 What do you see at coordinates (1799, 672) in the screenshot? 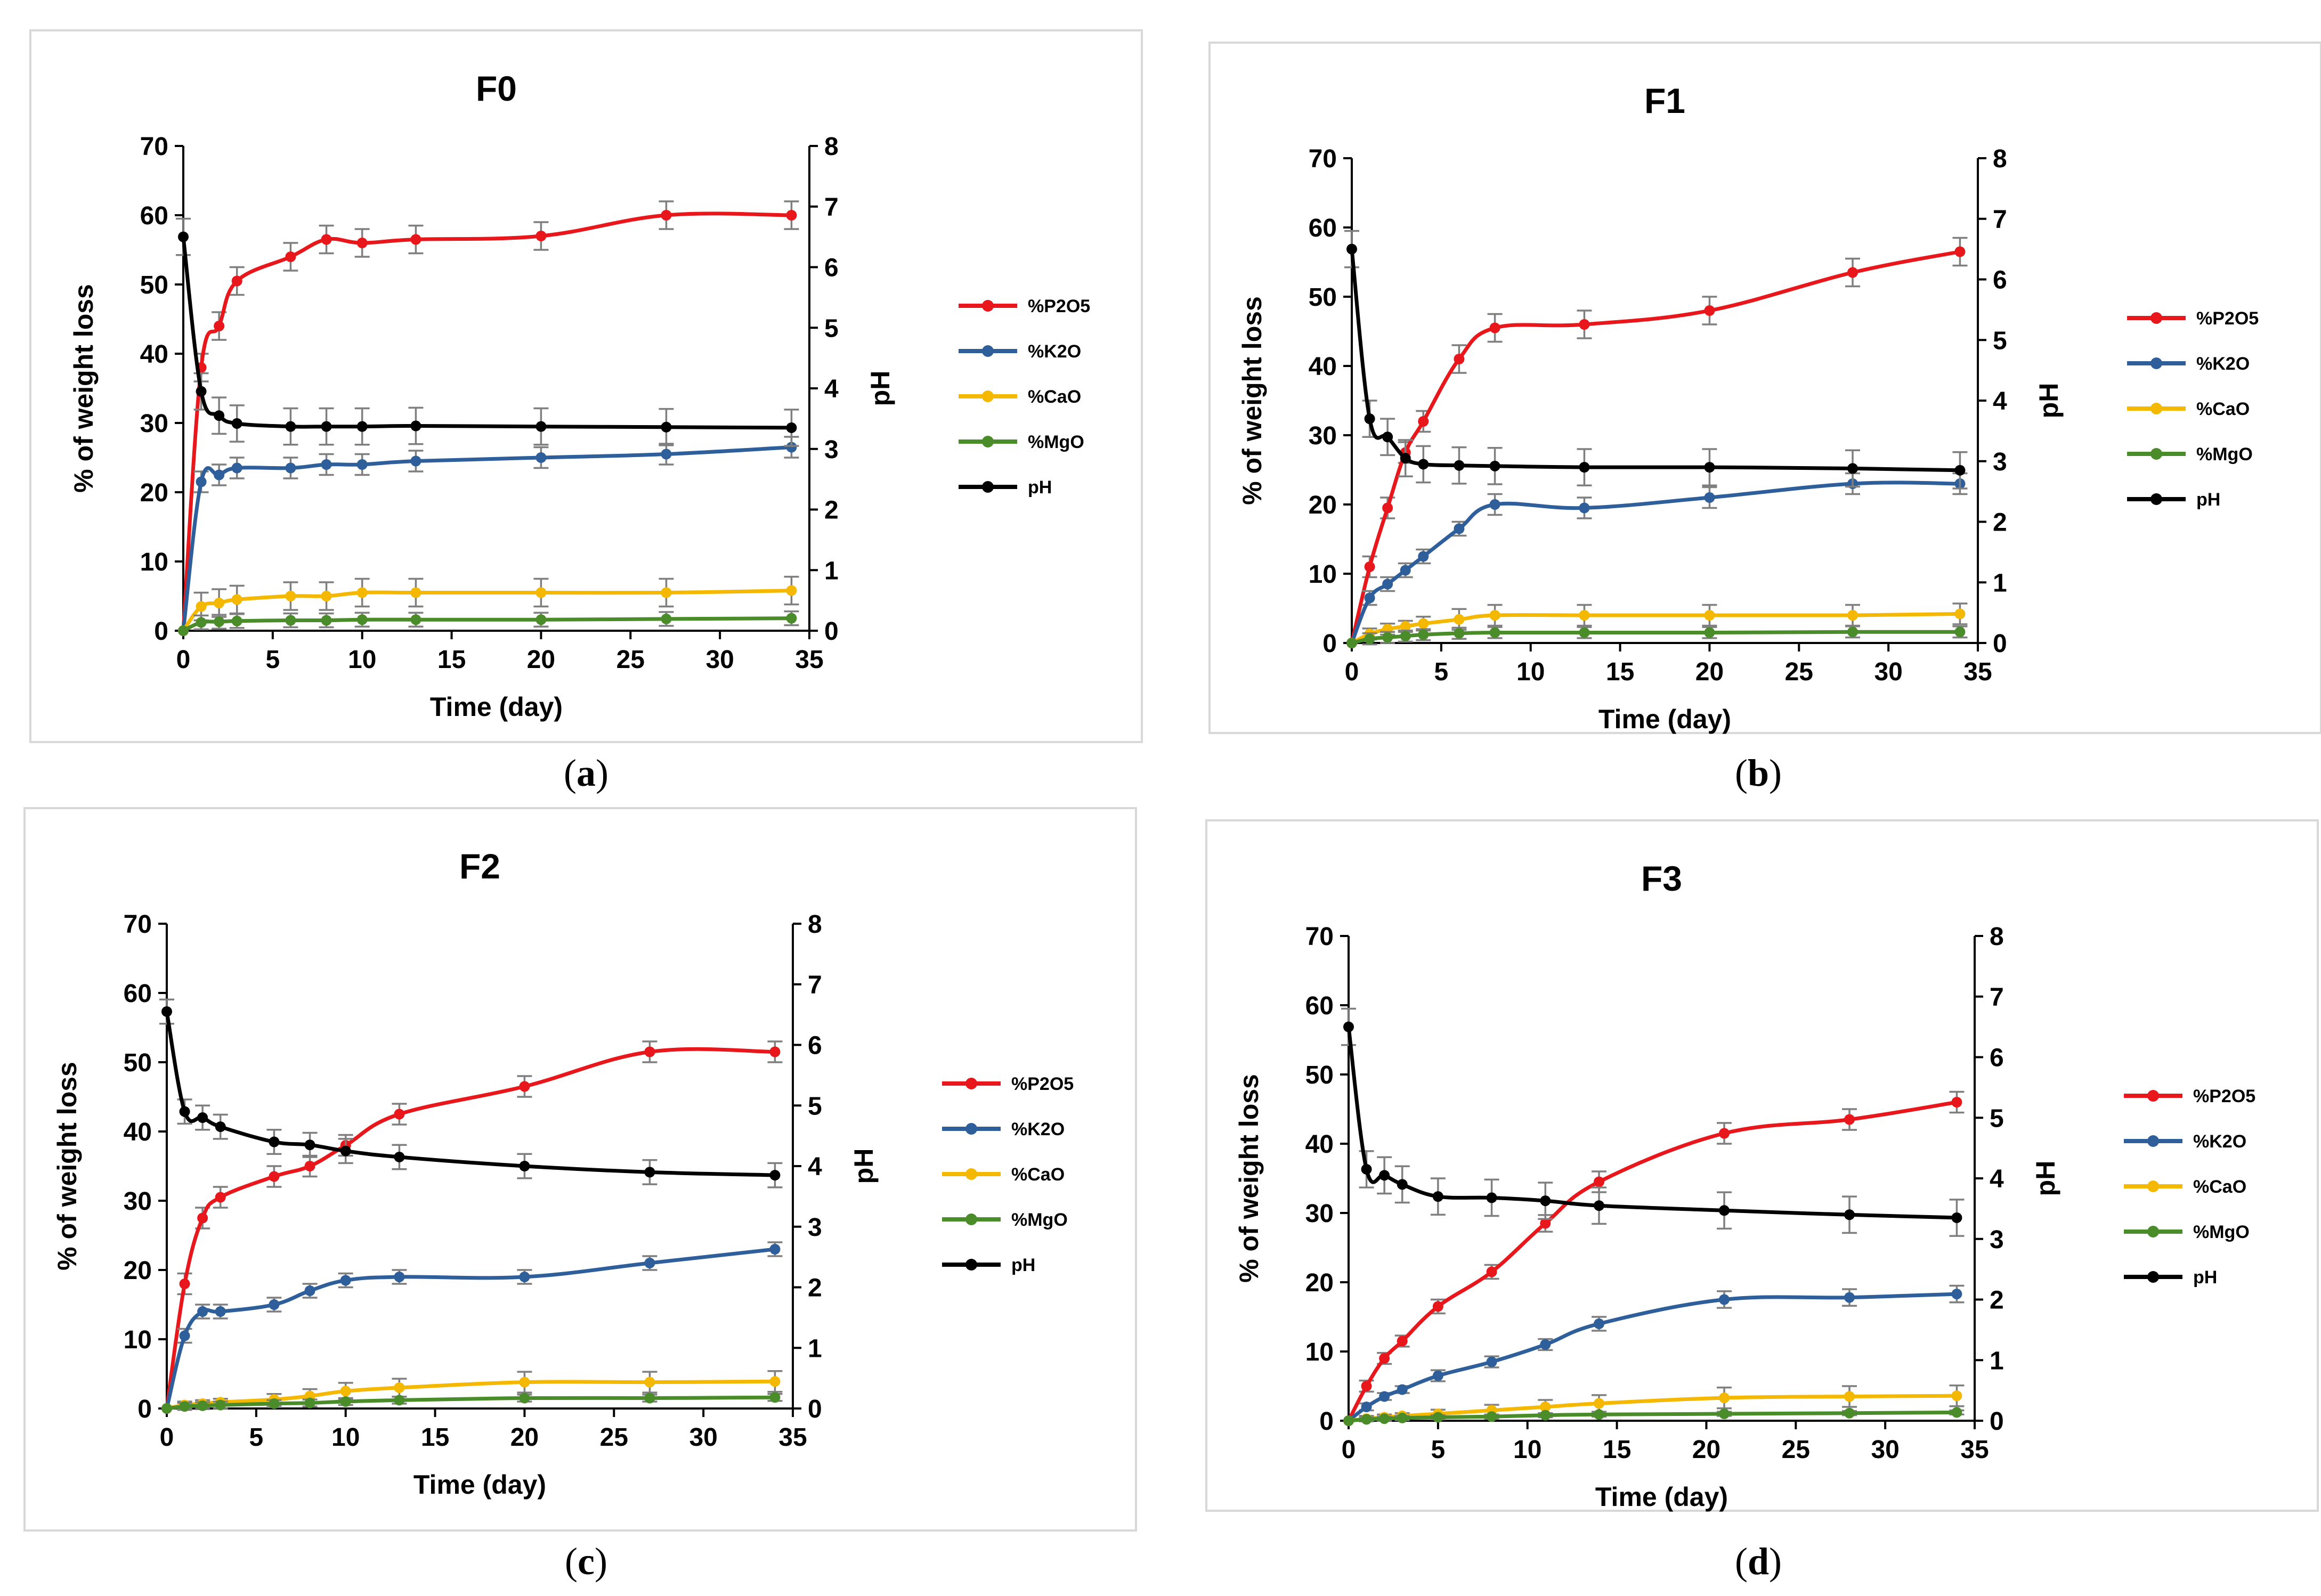
I see `x-tick-label: 25` at bounding box center [1799, 672].